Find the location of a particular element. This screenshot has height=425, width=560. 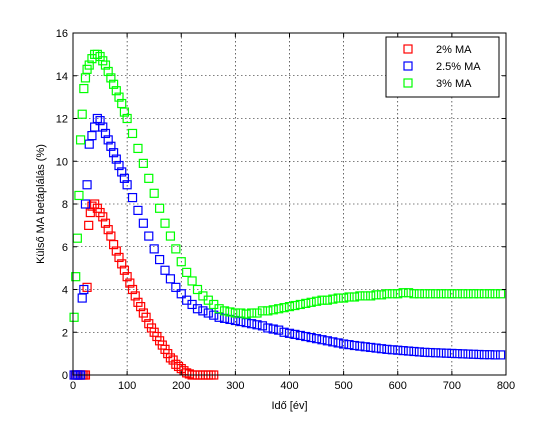

y-tick-label: 8 is located at coordinates (65, 205).